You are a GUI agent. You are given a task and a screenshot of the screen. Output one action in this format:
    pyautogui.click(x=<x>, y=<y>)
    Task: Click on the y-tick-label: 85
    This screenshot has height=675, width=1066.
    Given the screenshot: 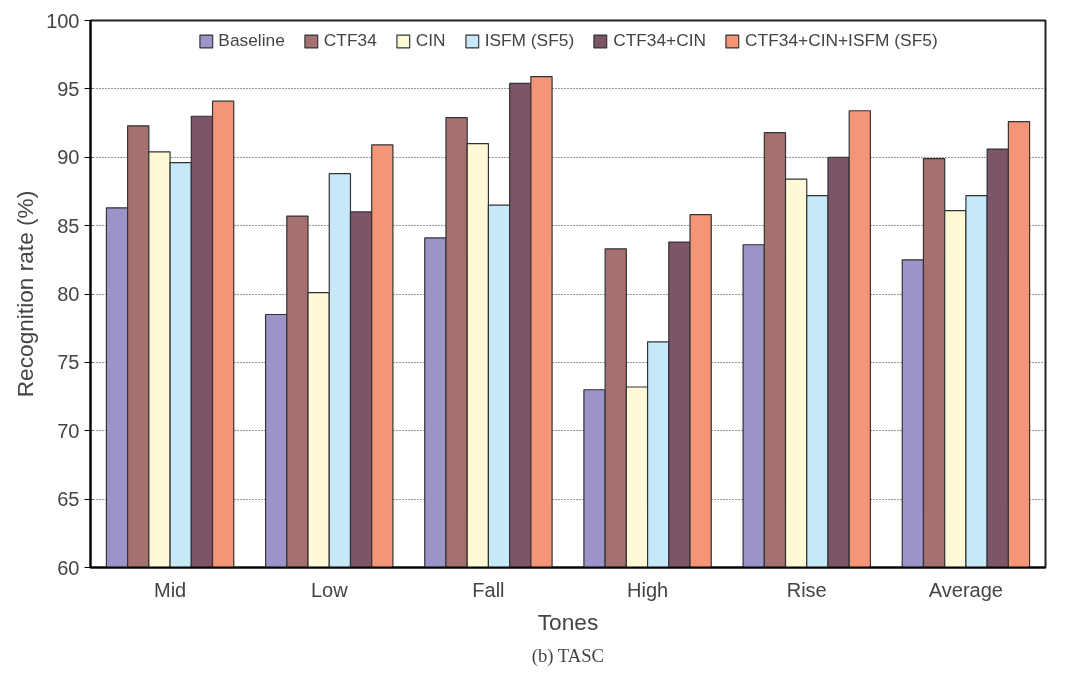 What is the action you would take?
    pyautogui.click(x=68, y=225)
    